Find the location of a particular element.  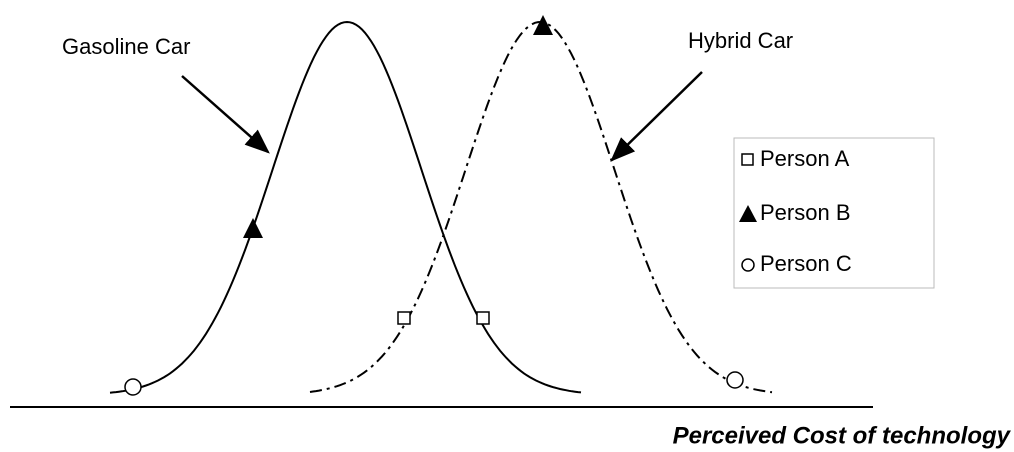

legend-label: Person C is located at coordinates (806, 263).